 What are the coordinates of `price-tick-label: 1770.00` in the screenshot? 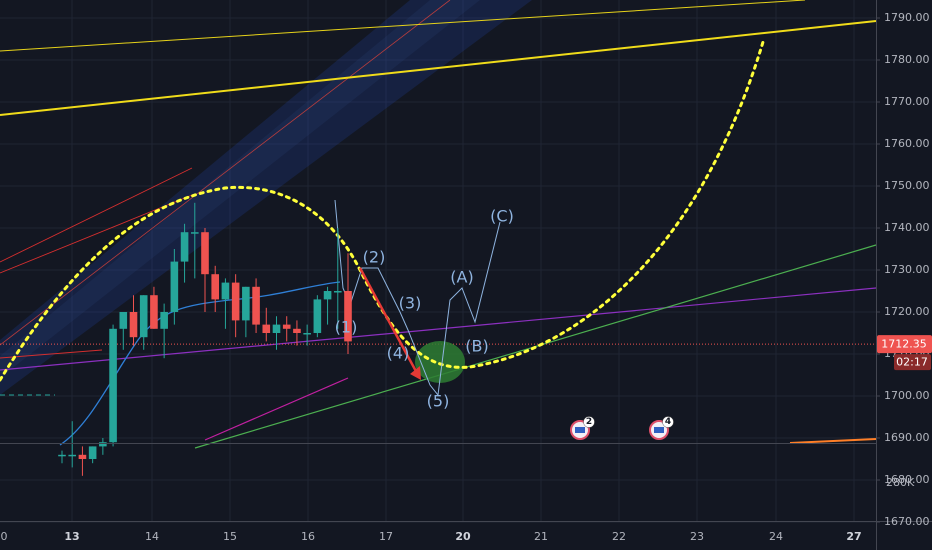 It's located at (907, 101).